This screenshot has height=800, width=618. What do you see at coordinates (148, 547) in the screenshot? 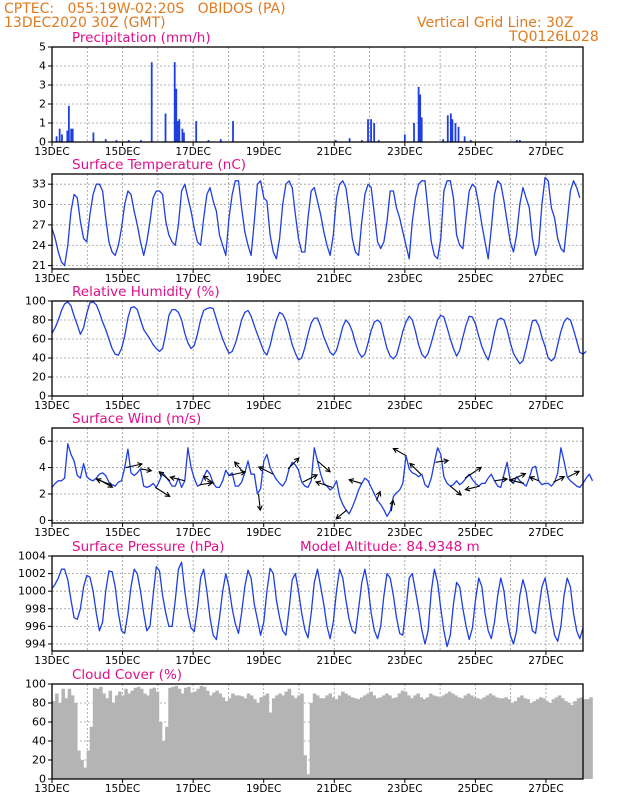
I see `panel-title: Surface Pressure (hPa)` at bounding box center [148, 547].